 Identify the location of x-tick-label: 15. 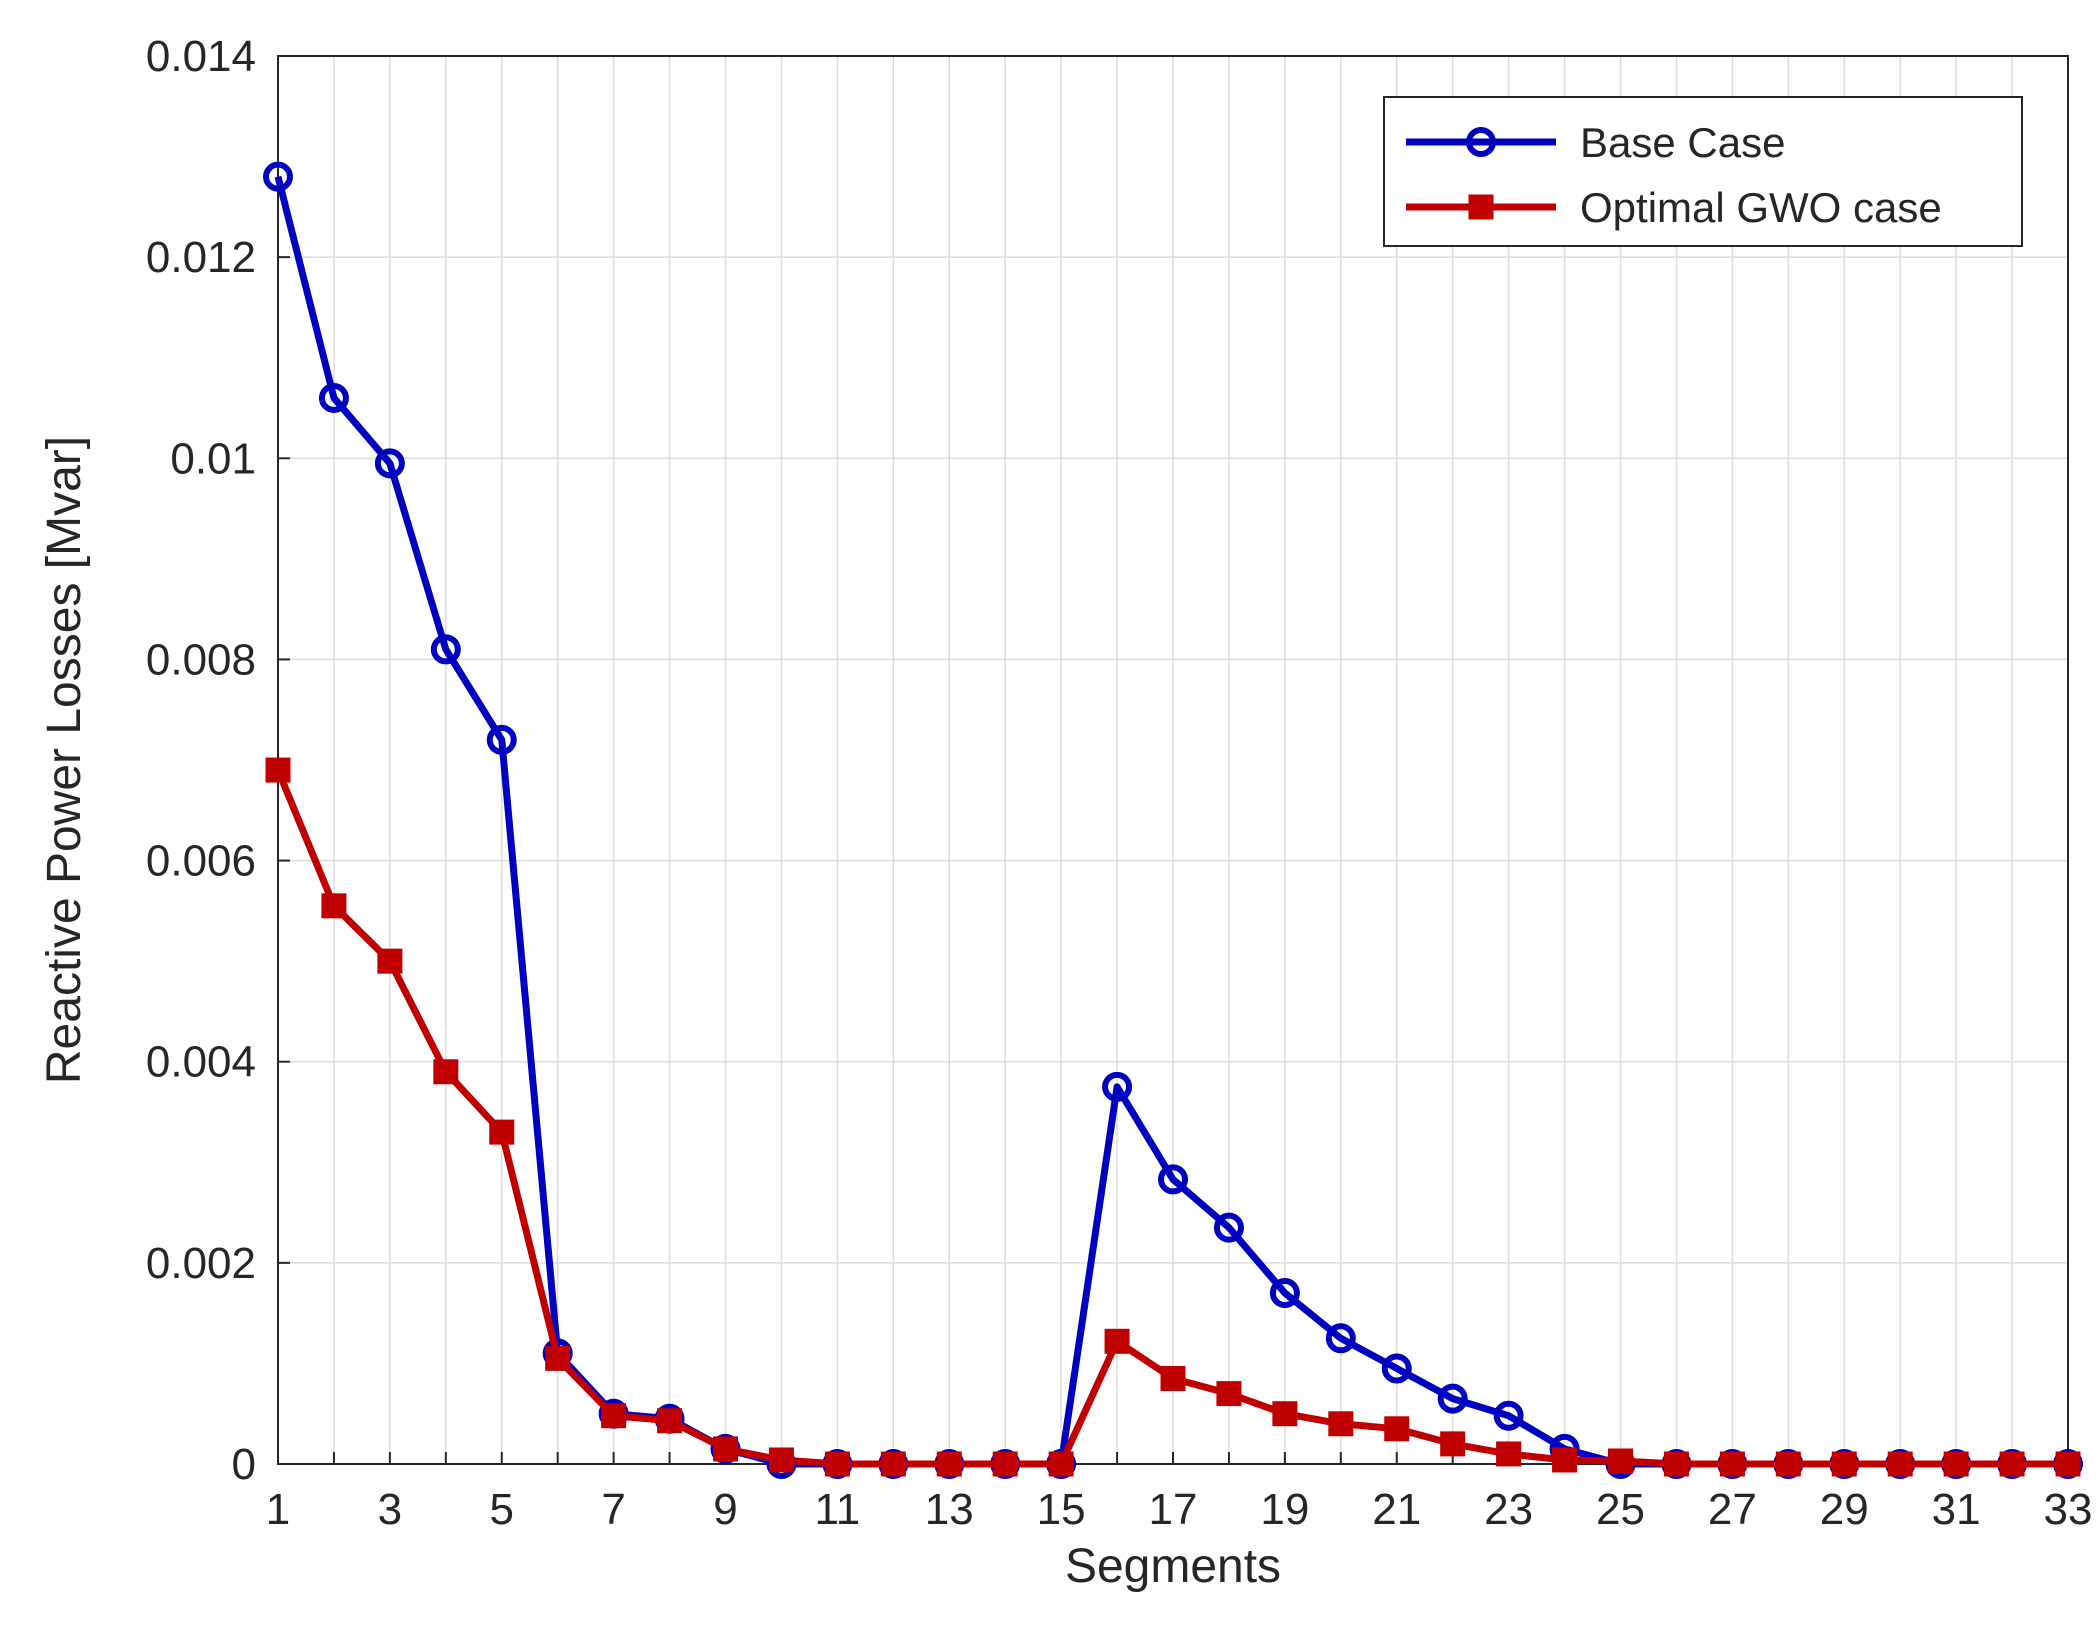
(1061, 1509).